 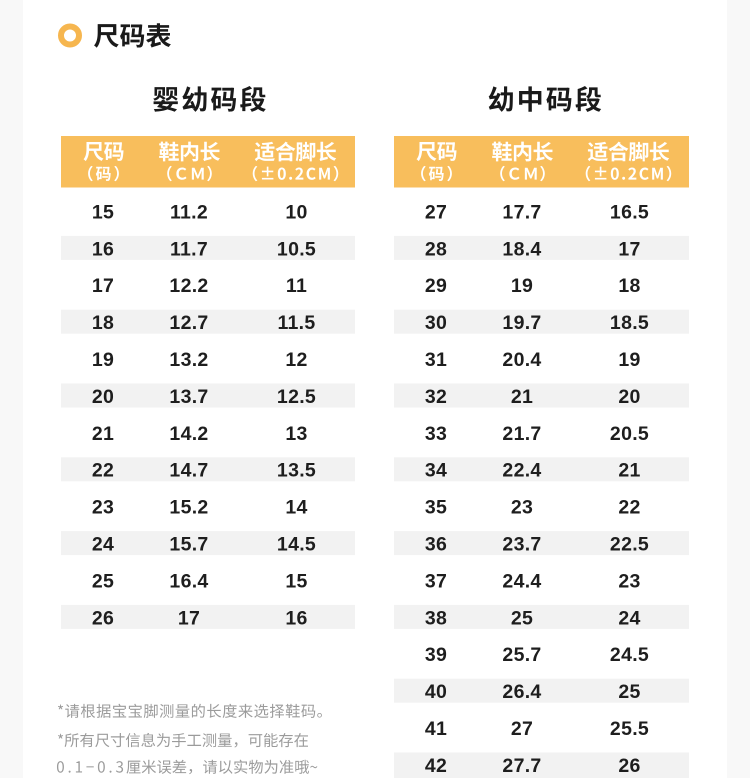 I want to click on svg-text: 21.7, so click(x=521, y=434).